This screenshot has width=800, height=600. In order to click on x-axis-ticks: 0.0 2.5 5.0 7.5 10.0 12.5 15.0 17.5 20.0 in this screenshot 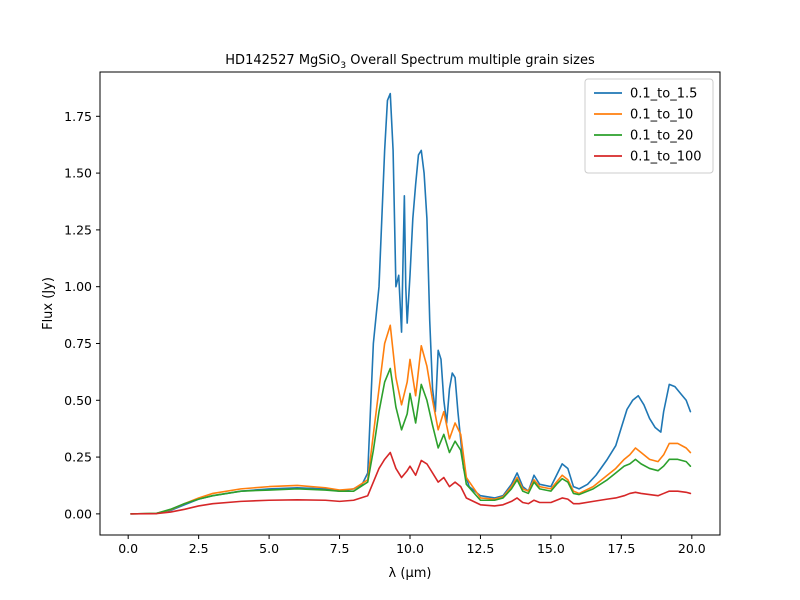, I will do `click(412, 545)`.